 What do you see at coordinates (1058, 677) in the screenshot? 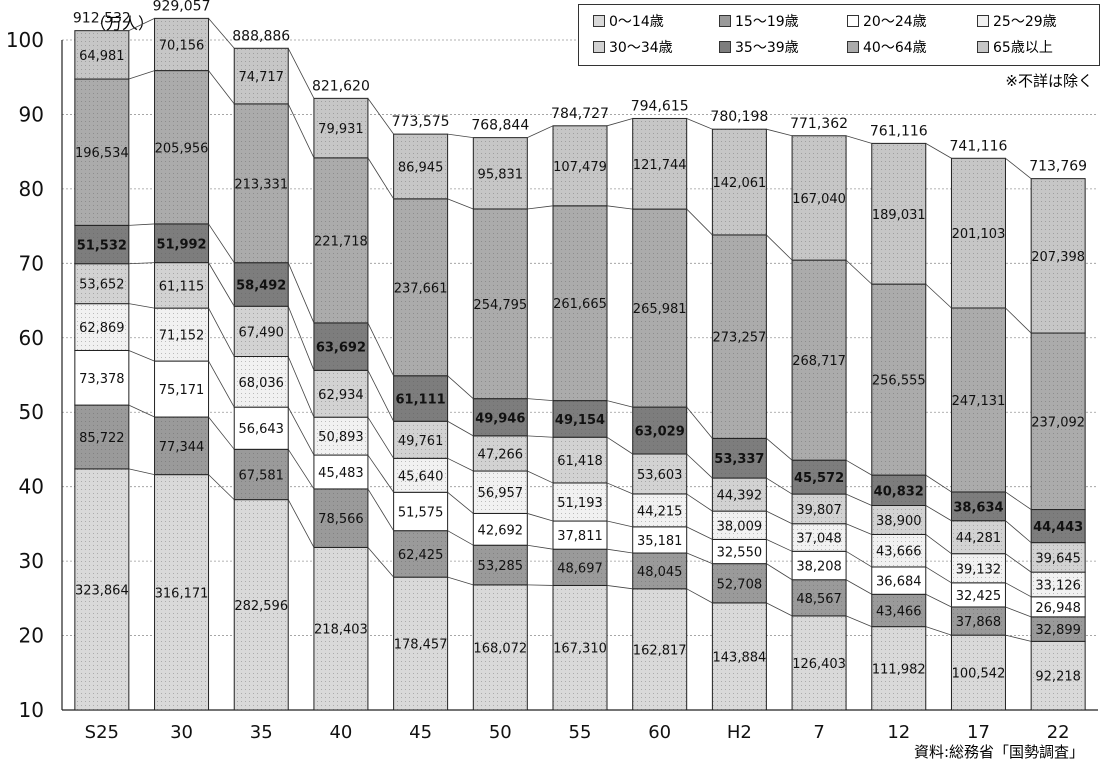
I see `data-label: 92,218` at bounding box center [1058, 677].